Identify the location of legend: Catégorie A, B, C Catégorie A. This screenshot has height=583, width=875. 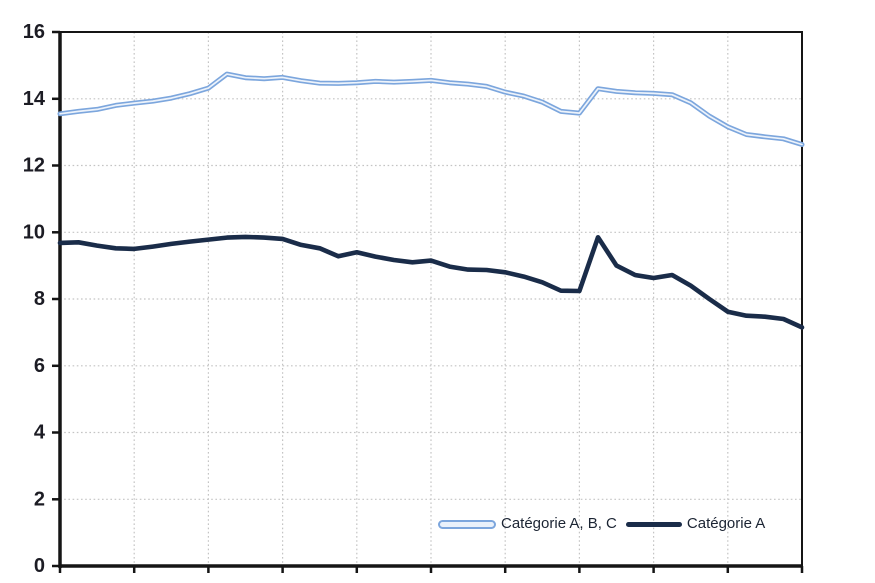
(601, 524).